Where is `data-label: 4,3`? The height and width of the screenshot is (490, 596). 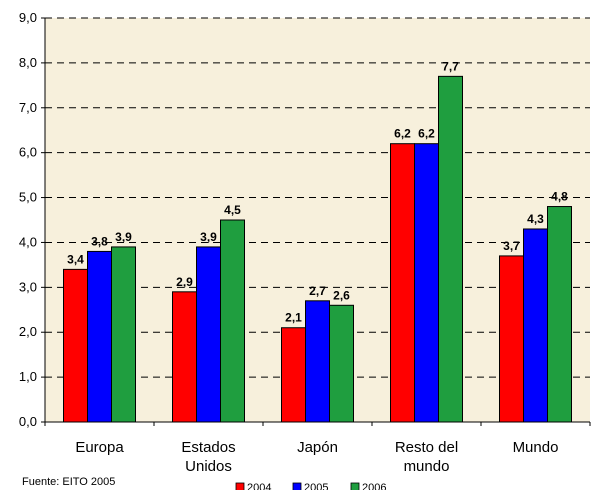 data-label: 4,3 is located at coordinates (535, 219).